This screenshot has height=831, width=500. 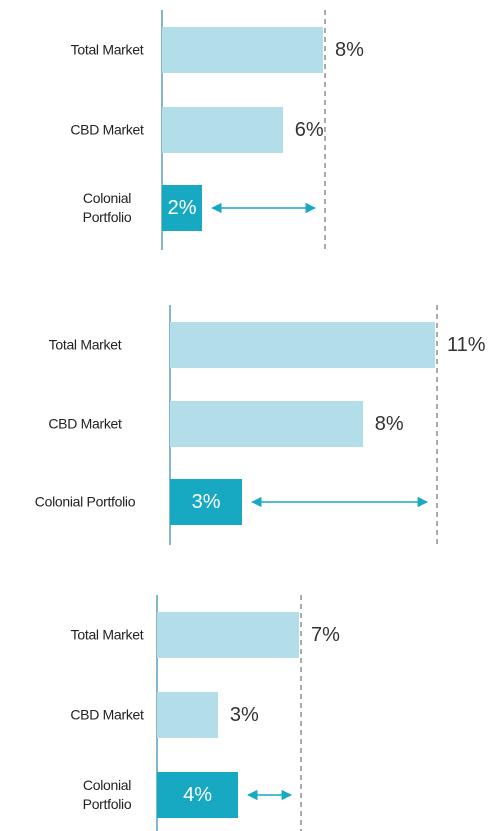 I want to click on value-label: 7%, so click(x=325, y=635).